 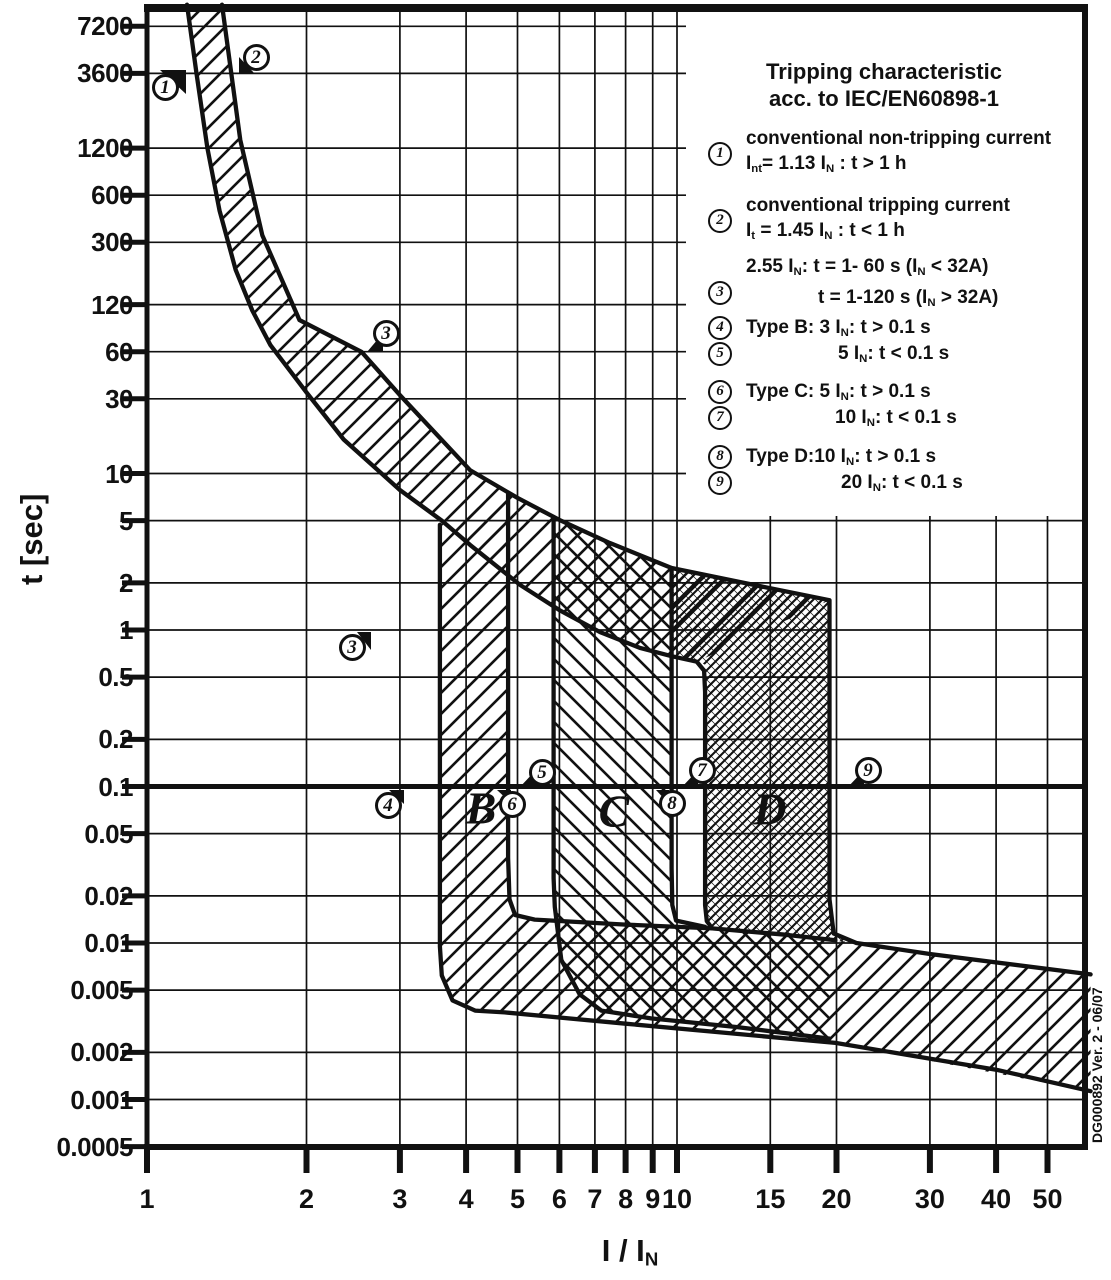 I want to click on legend-num-4: 4, so click(x=720, y=328).